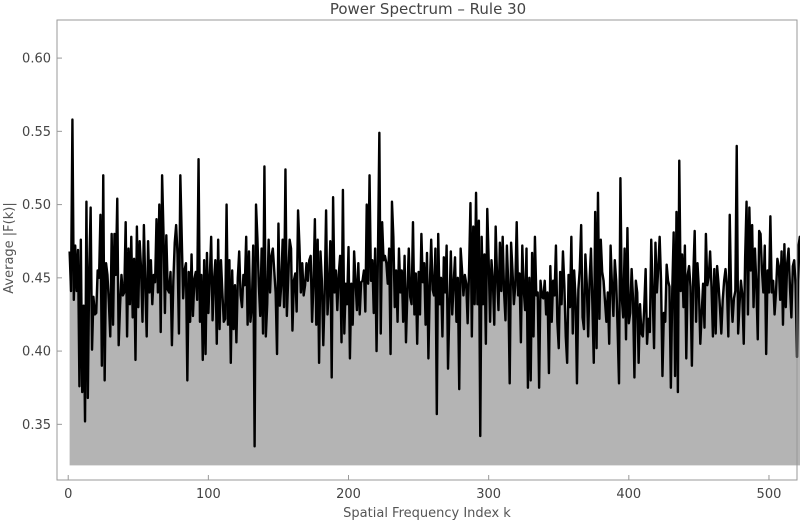 This screenshot has height=522, width=800. What do you see at coordinates (68, 494) in the screenshot?
I see `x-tick-label: 0` at bounding box center [68, 494].